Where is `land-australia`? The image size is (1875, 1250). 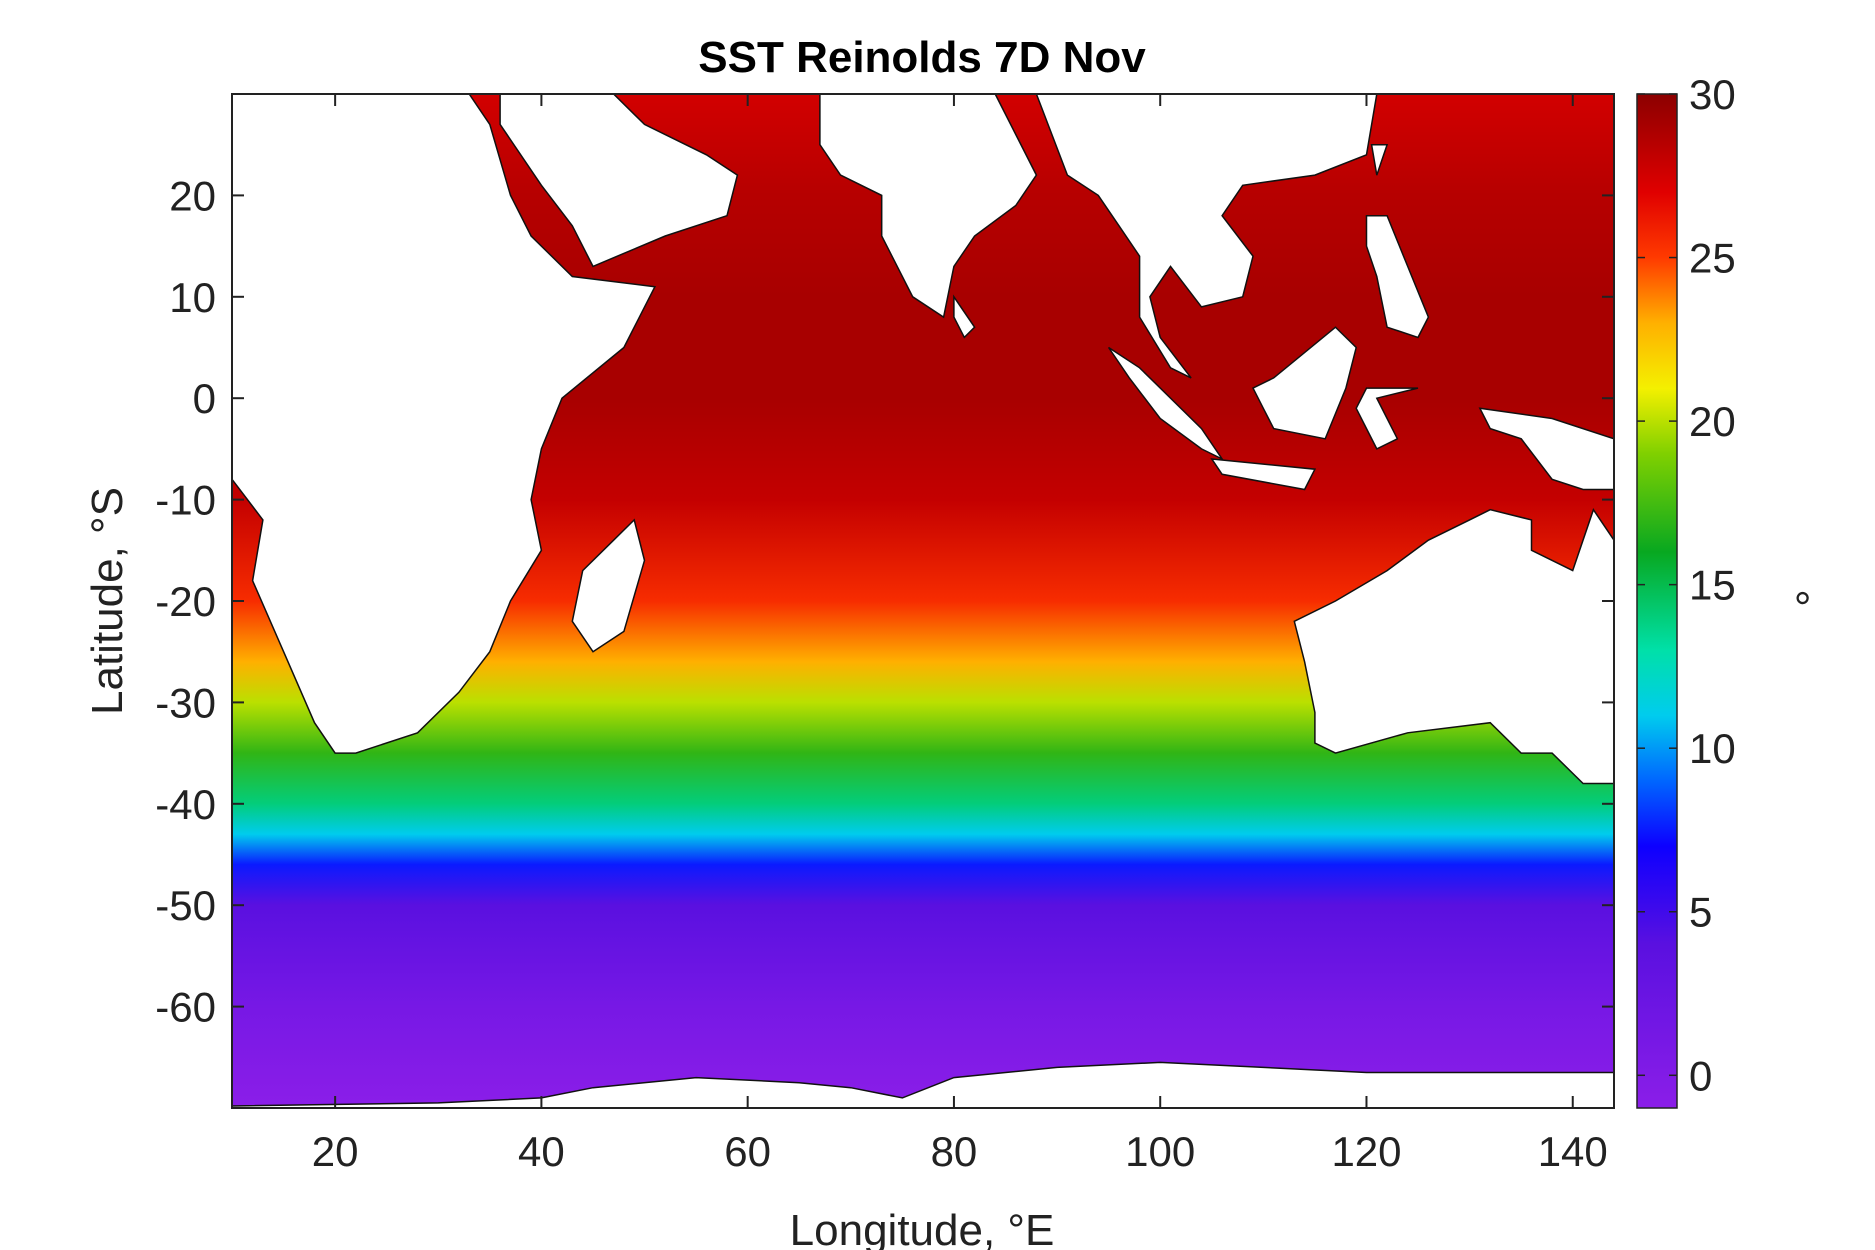 land-australia is located at coordinates (1453, 646).